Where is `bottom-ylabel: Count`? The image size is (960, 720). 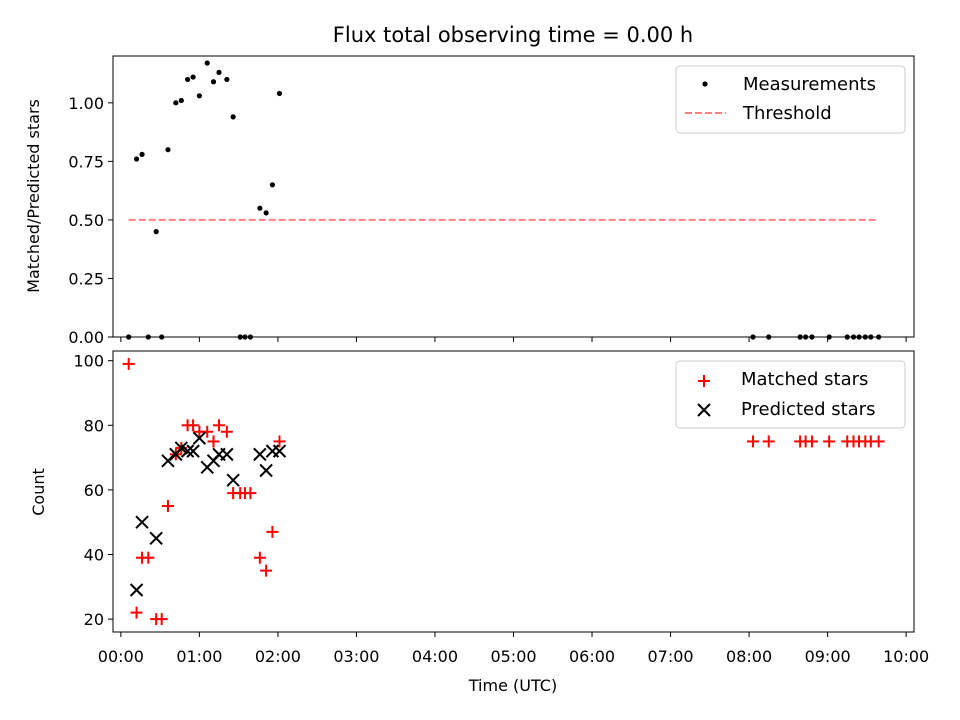
bottom-ylabel: Count is located at coordinates (38, 492).